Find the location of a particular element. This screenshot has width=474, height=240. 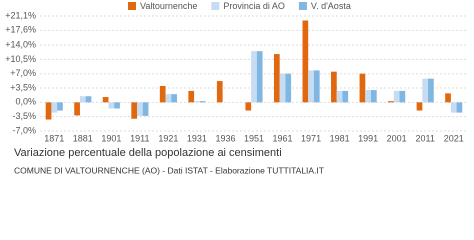

y-tick-label: +21,1% is located at coordinates (20, 15).